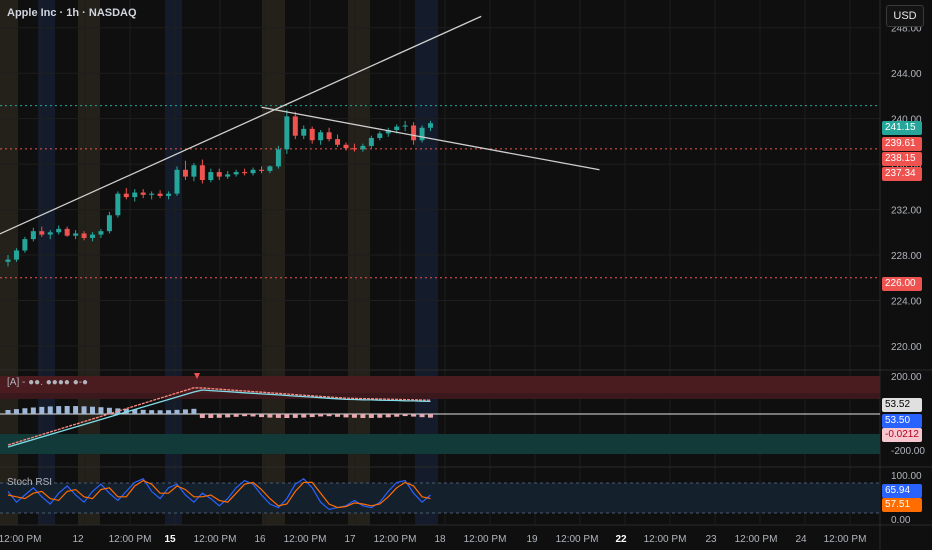 This screenshot has height=550, width=932. Describe the element at coordinates (78, 539) in the screenshot. I see `time-axis-label: 12` at that location.